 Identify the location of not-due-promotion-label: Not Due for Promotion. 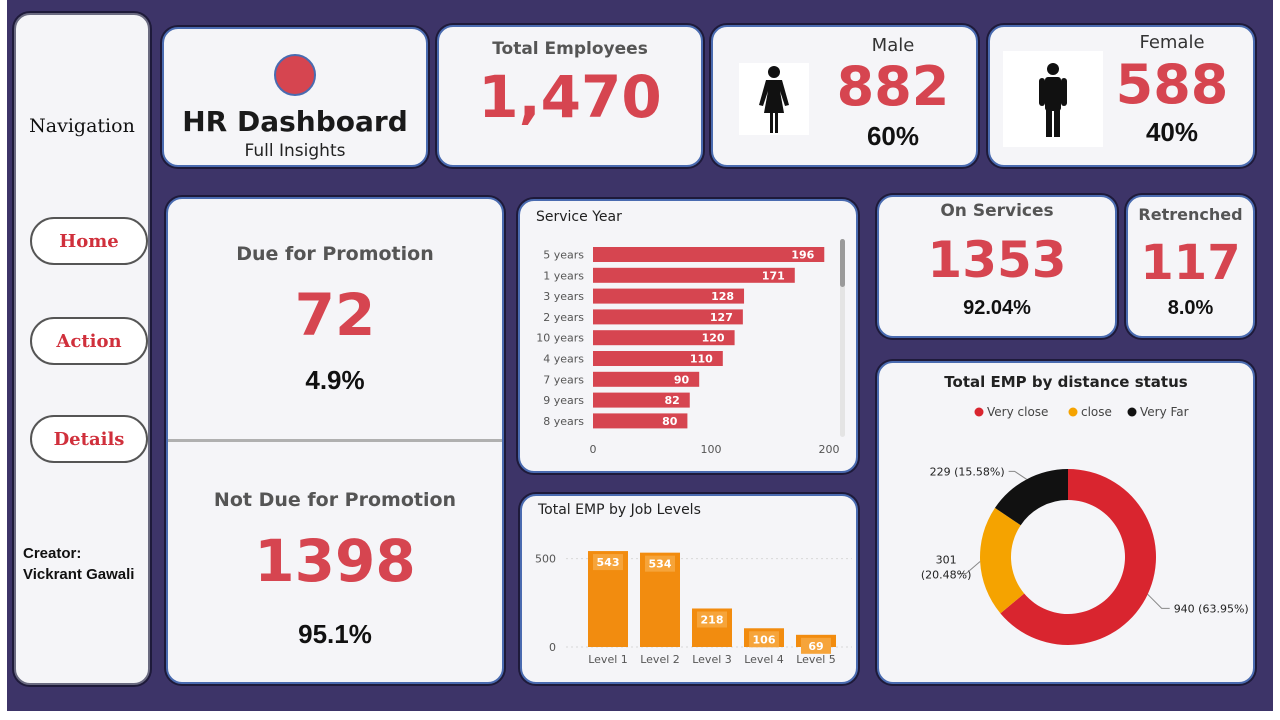
(335, 500).